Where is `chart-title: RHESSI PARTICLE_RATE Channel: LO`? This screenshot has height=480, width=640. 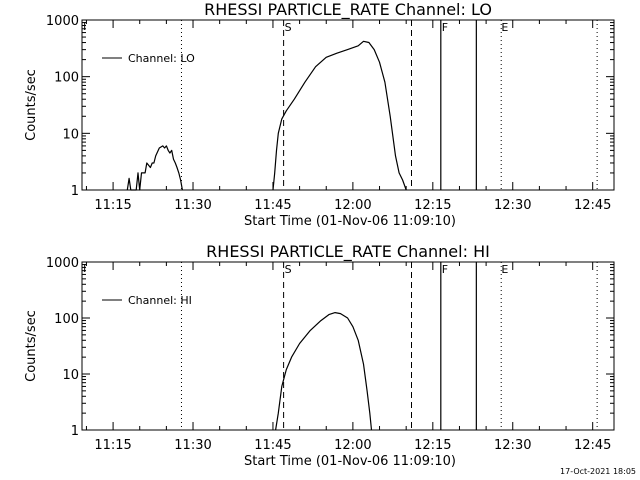
chart-title: RHESSI PARTICLE_RATE Channel: LO is located at coordinates (348, 10).